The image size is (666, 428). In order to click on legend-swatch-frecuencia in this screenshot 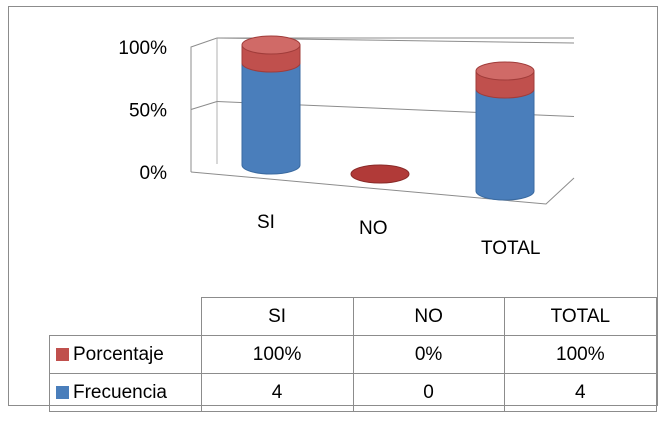, I will do `click(62, 392)`.